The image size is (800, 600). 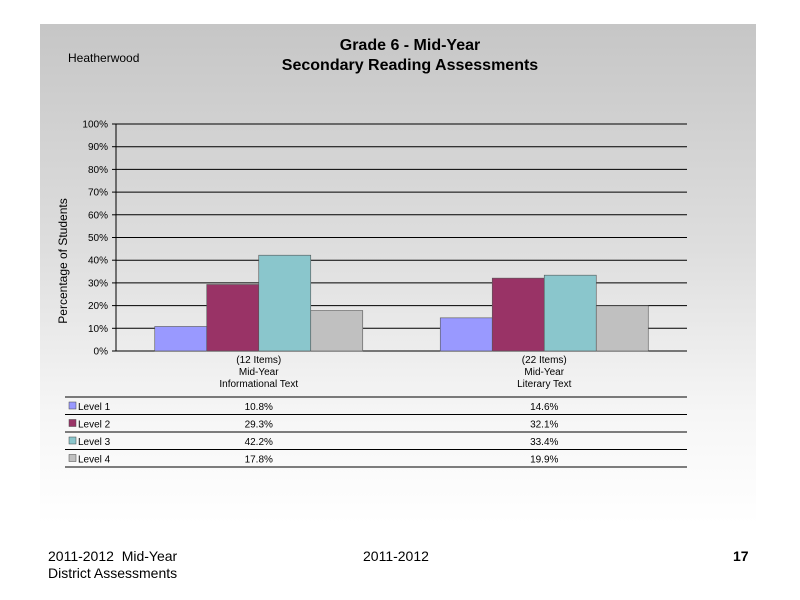 What do you see at coordinates (98, 215) in the screenshot?
I see `y-tick-label: 60%` at bounding box center [98, 215].